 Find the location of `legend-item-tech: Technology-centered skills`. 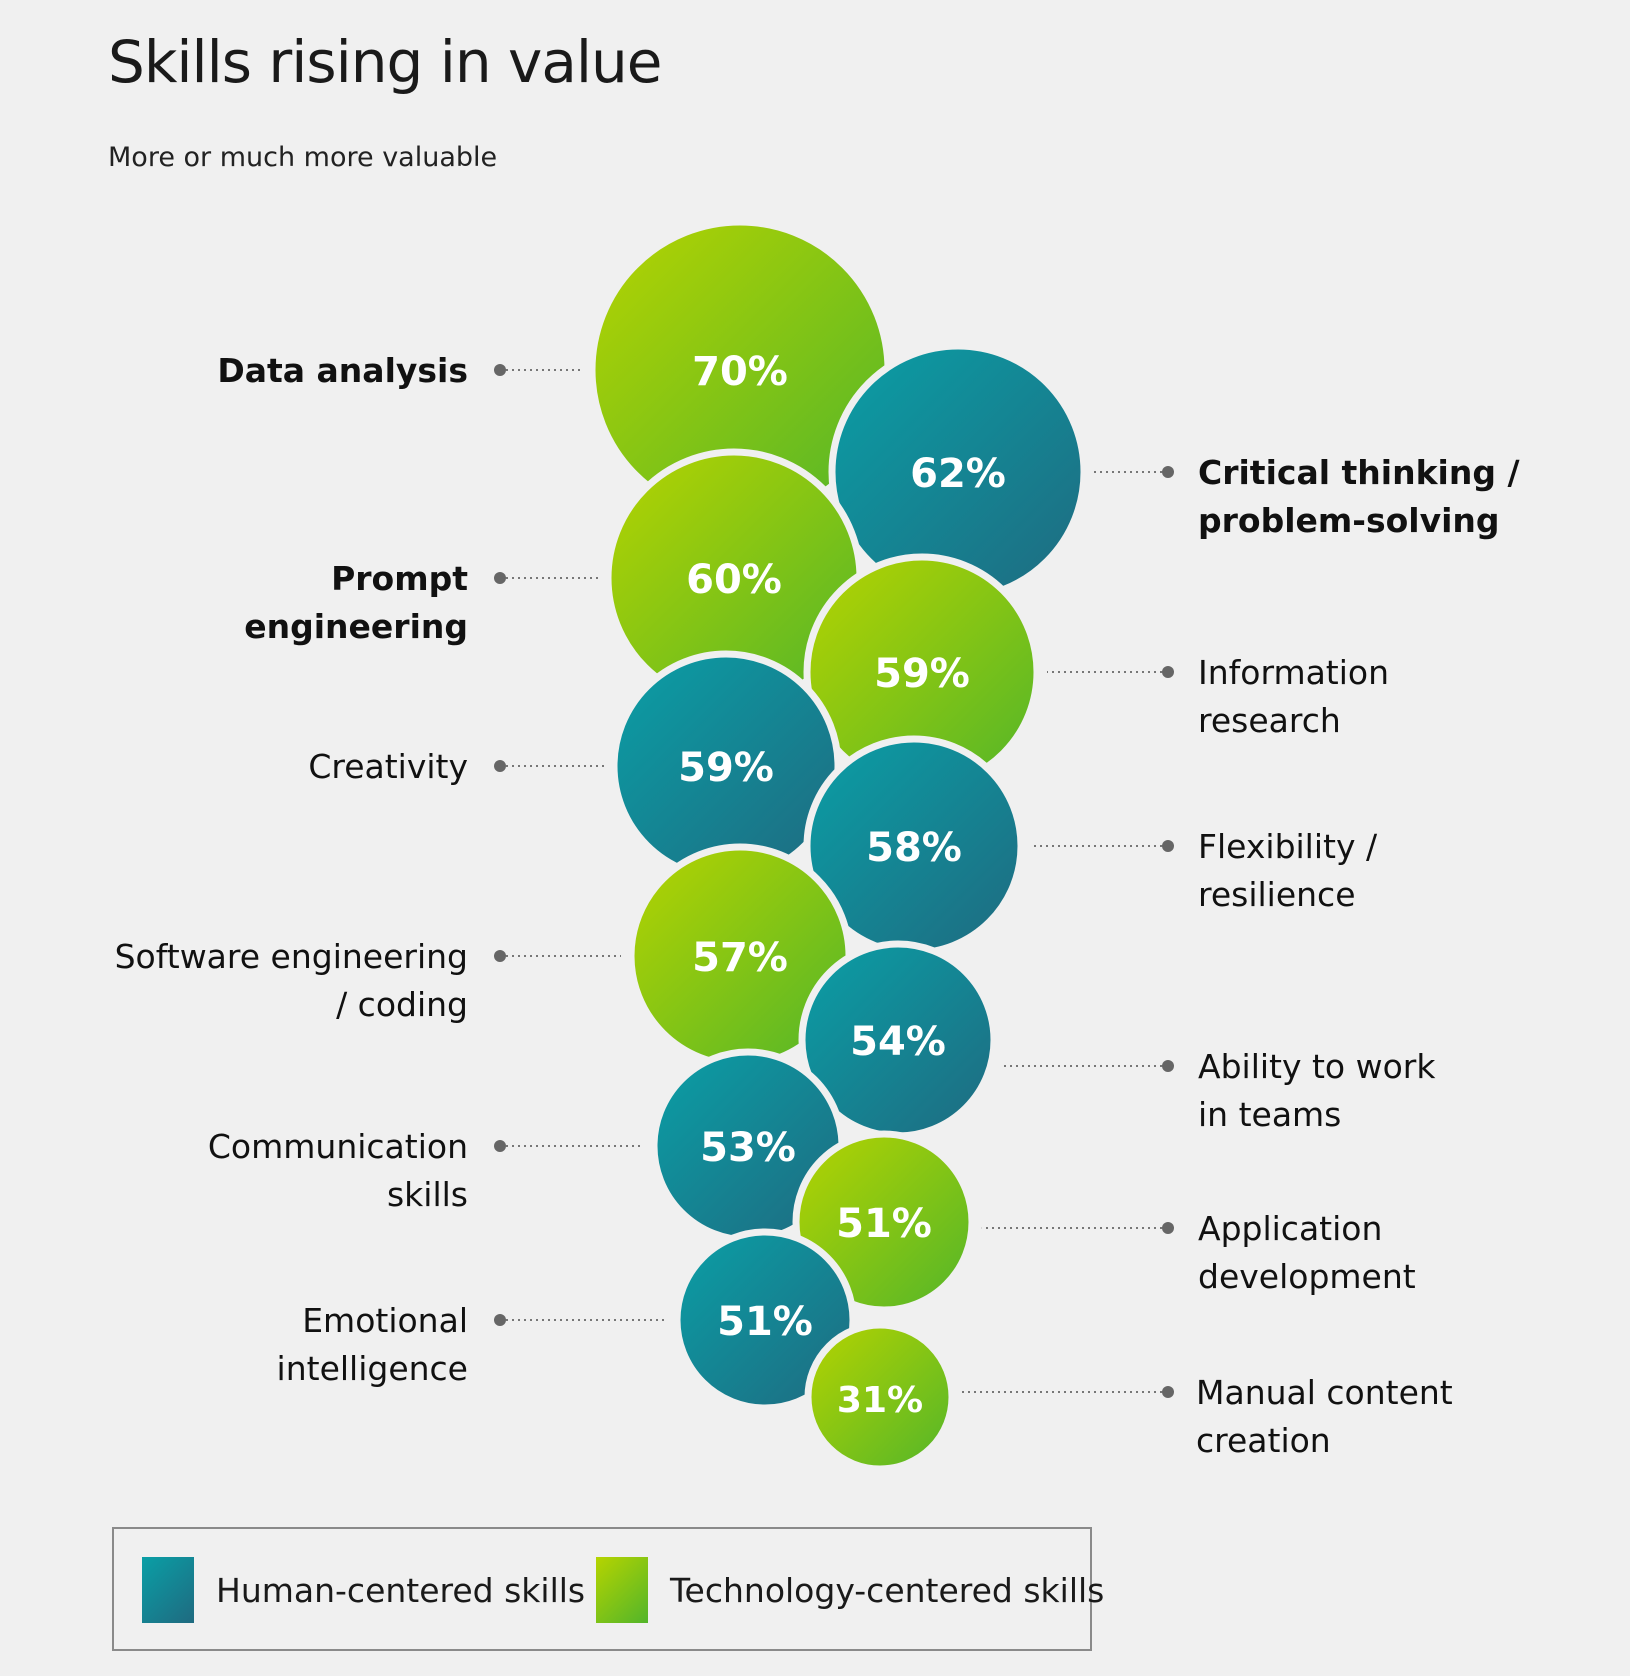

legend-item-tech: Technology-centered skills is located at coordinates (850, 1590).